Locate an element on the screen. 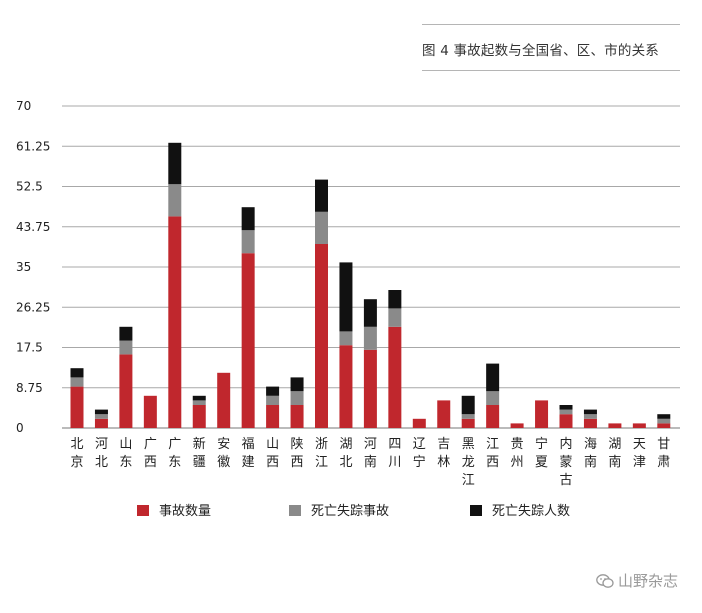 This screenshot has height=613, width=702. legend: 事故数量 死亡失踪事故 死亡失踪人数 is located at coordinates (353, 511).